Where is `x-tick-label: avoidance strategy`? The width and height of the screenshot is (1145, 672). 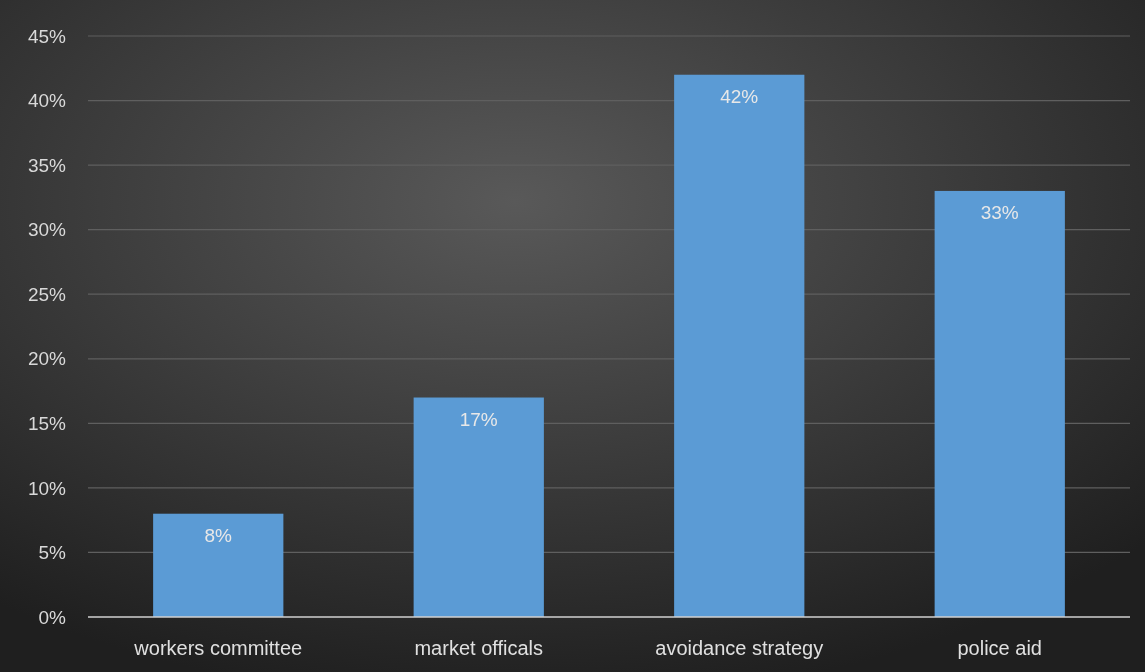 x-tick-label: avoidance strategy is located at coordinates (739, 648).